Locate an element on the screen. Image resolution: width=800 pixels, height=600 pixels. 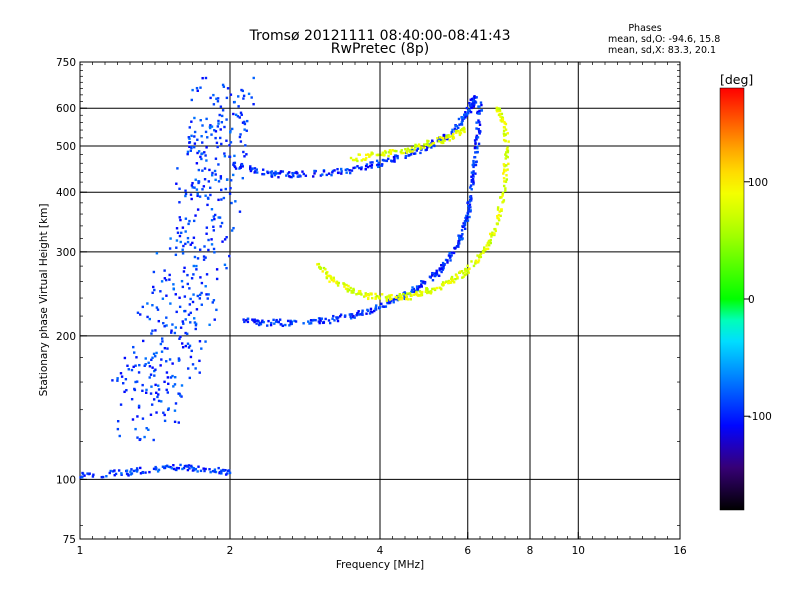
x-tick-label: 10 is located at coordinates (578, 551).